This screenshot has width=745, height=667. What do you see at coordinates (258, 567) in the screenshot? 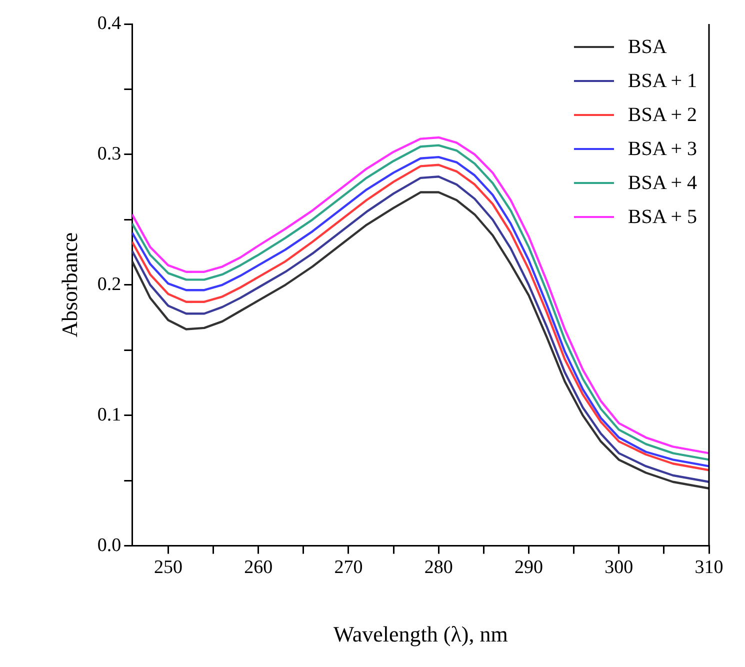
I see `x-tick-label: 260` at bounding box center [258, 567].